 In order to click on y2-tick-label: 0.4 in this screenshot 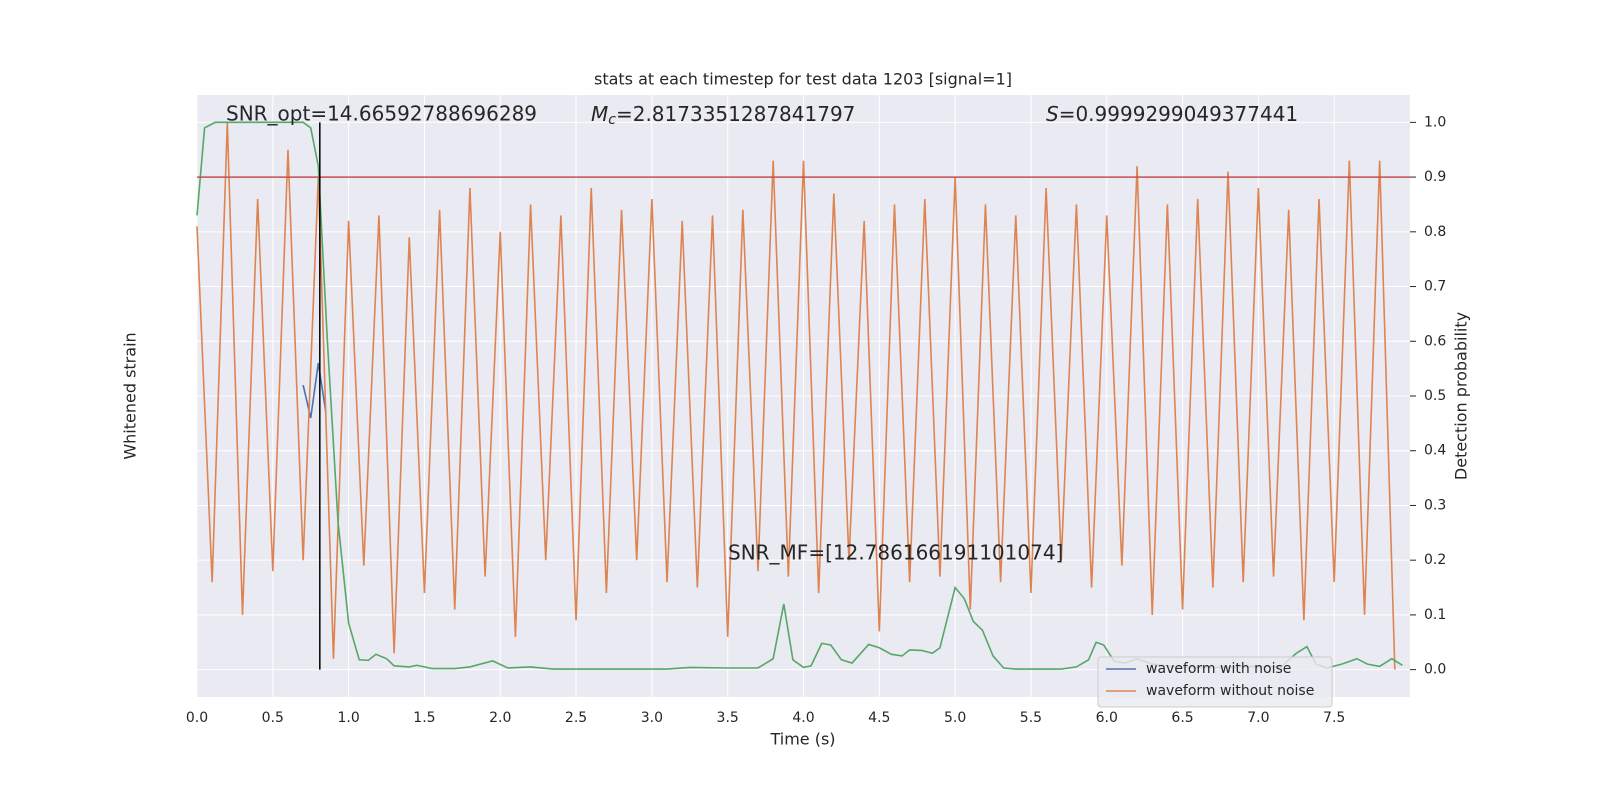, I will do `click(1435, 451)`.